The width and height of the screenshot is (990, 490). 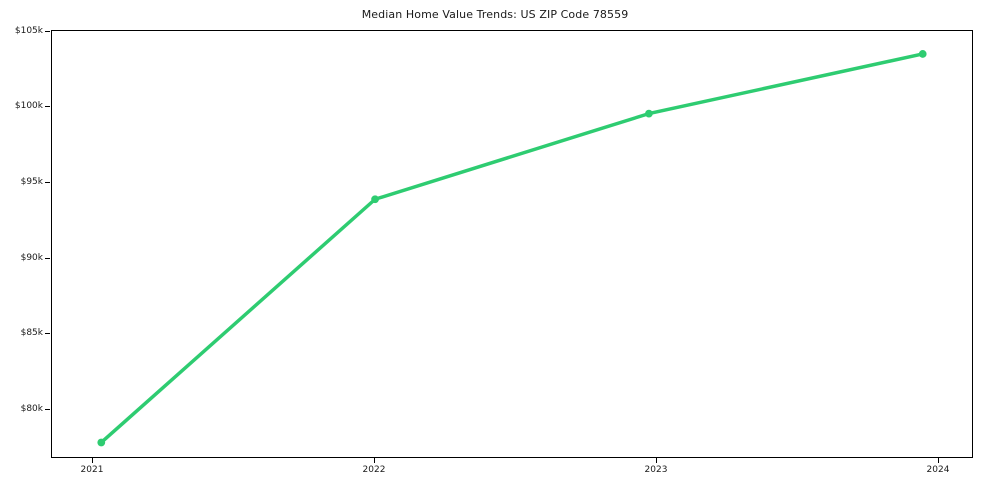 What do you see at coordinates (656, 470) in the screenshot?
I see `x-tick-label: 2023` at bounding box center [656, 470].